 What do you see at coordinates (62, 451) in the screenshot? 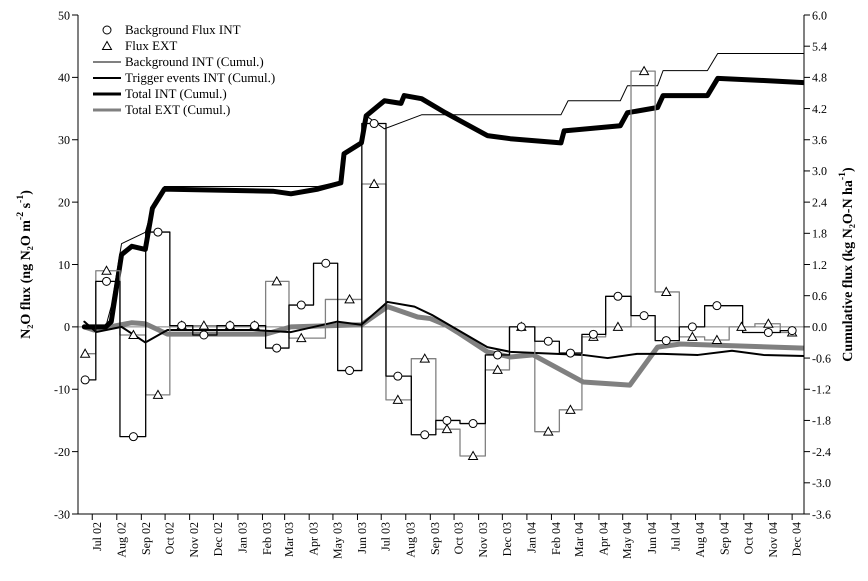
I see `y-tick-label: -20` at bounding box center [62, 451].